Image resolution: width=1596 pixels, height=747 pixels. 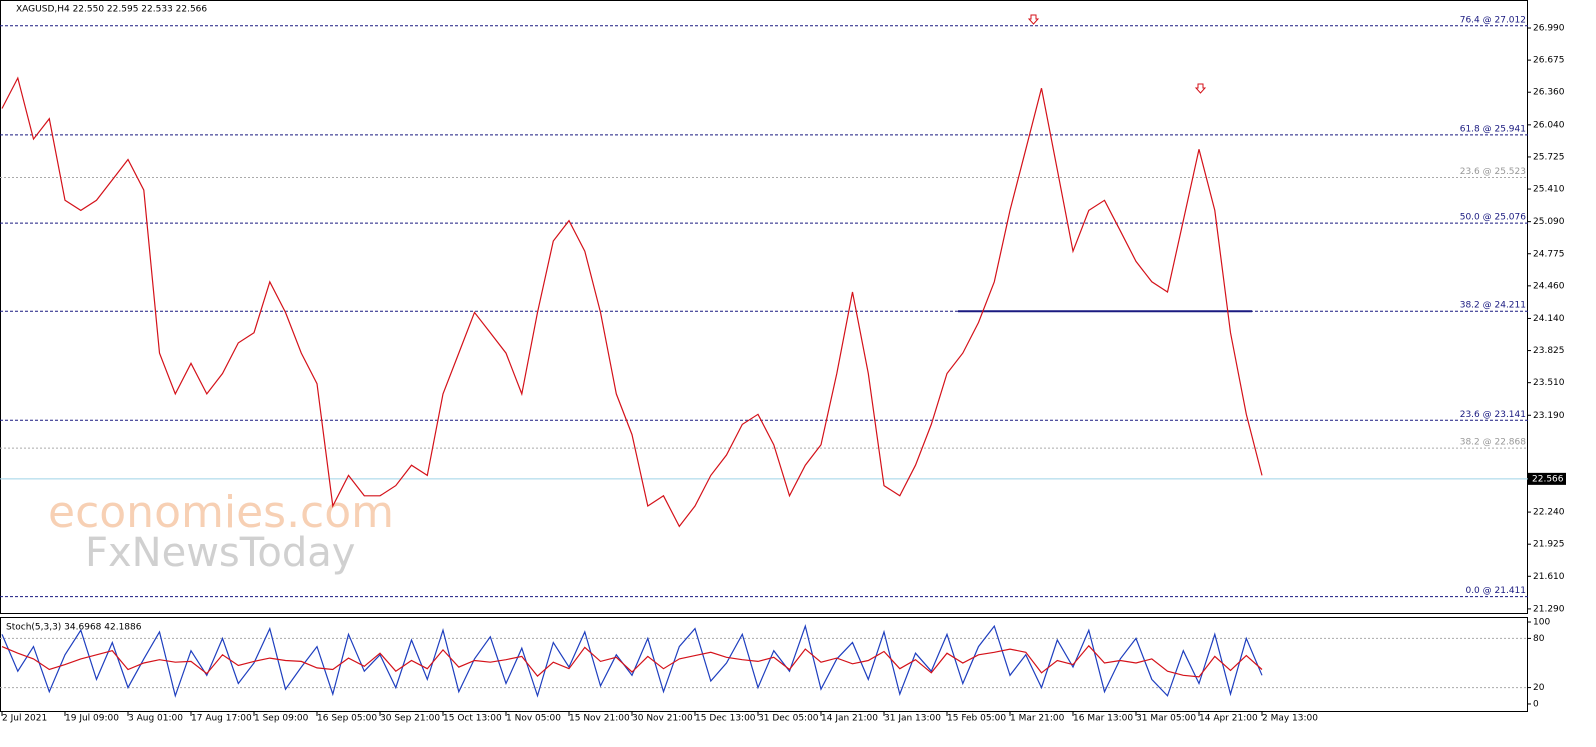 What do you see at coordinates (24, 719) in the screenshot?
I see `x-tick-label: 2 Jul 2021` at bounding box center [24, 719].